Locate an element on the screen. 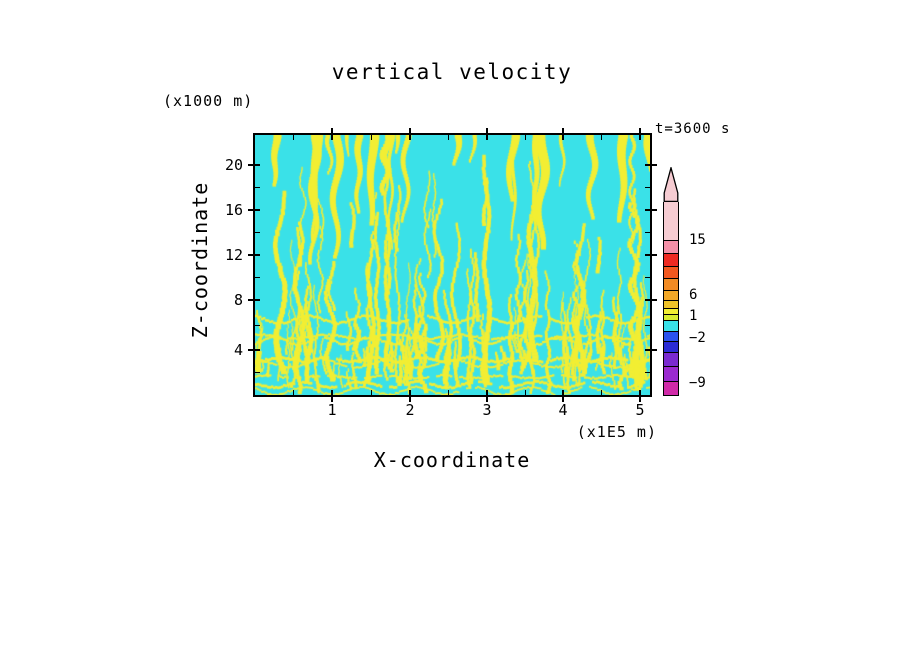 The width and height of the screenshot is (904, 654). colorbar is located at coordinates (671, 281).